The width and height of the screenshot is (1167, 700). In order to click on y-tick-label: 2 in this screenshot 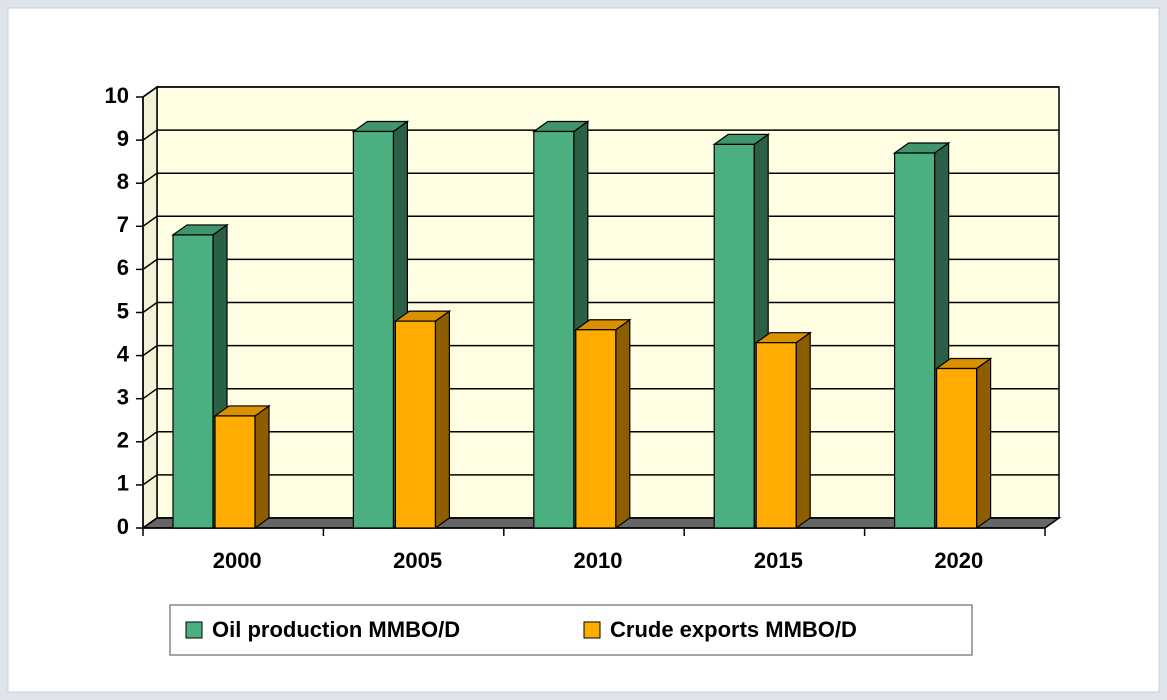, I will do `click(123, 440)`.